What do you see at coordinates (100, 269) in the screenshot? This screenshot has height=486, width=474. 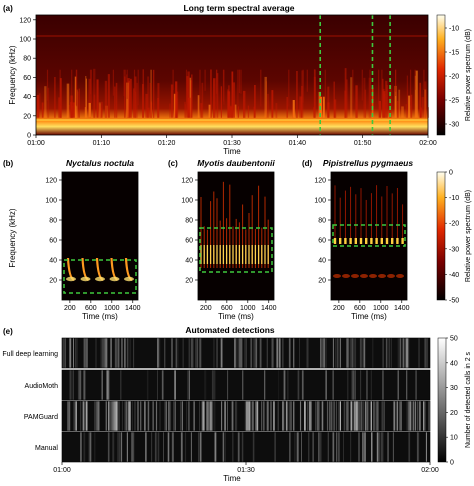 I see `panel-b-calls` at bounding box center [100, 269].